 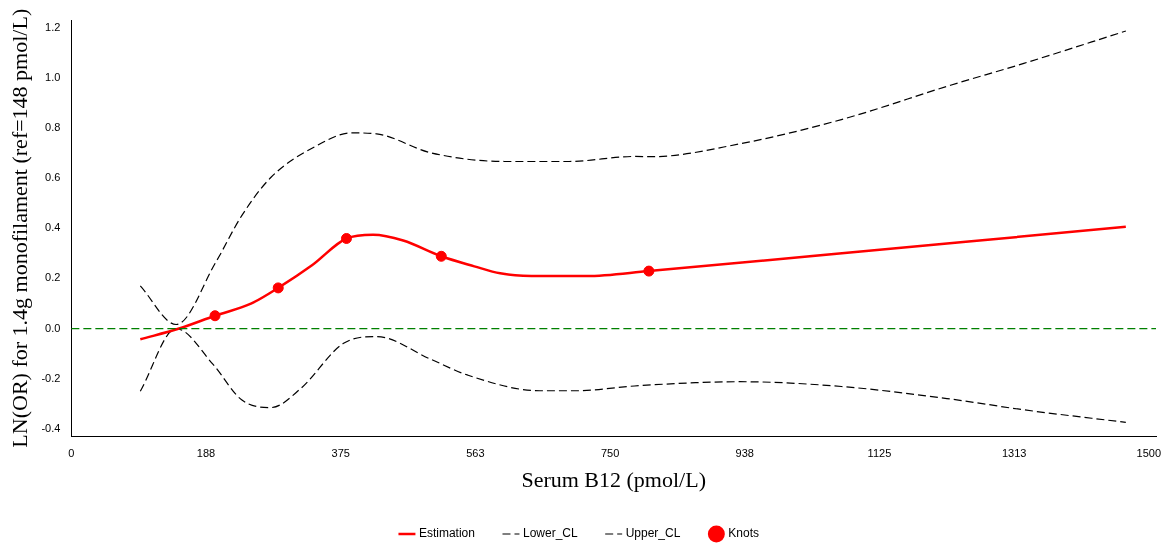 What do you see at coordinates (19, 228) in the screenshot?
I see `y-axis-title: LN(OR) for 1.4g monofilament (ref=148 pmol/L)` at bounding box center [19, 228].